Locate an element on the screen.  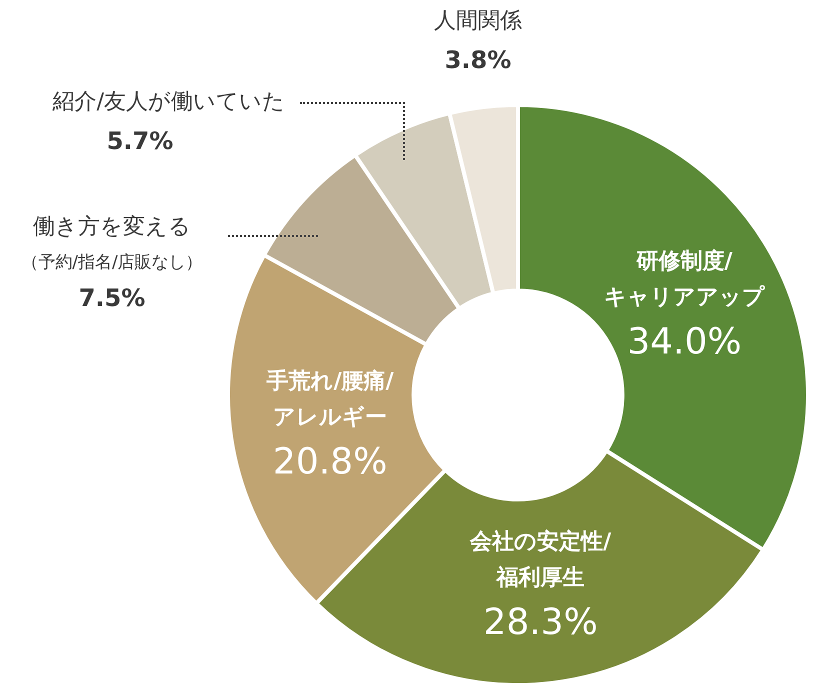
data-label: 5.7% is located at coordinates (140, 141).